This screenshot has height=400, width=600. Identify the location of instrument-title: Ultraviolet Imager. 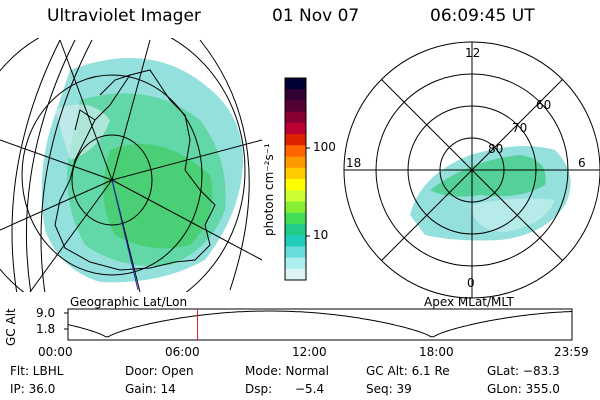
(124, 16).